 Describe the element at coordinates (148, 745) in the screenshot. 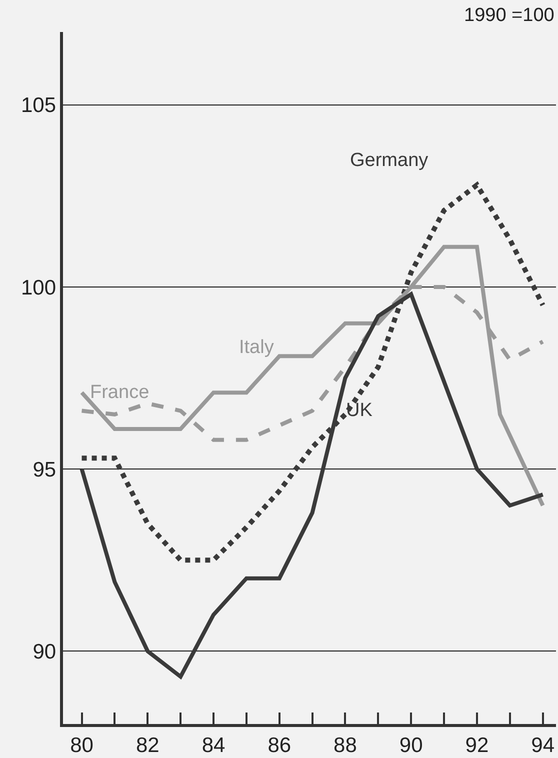

I see `x-tick-label: 82` at that location.